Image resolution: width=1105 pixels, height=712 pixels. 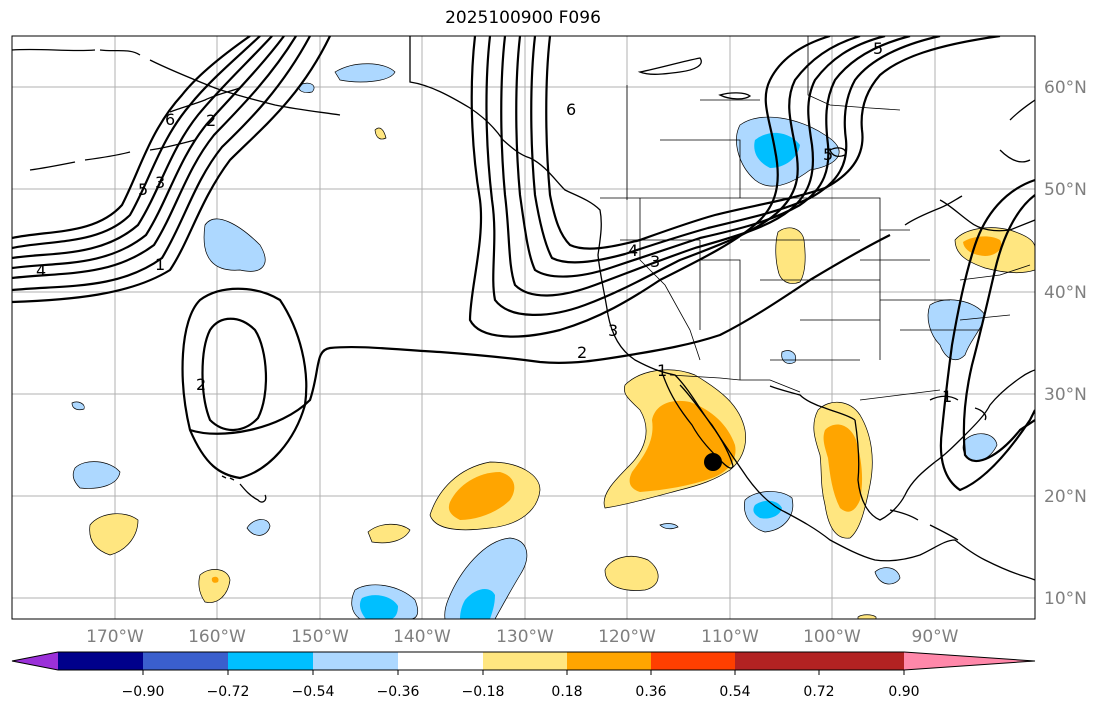 I want to click on colorbar-tick-label: −0.90, so click(x=143, y=692).